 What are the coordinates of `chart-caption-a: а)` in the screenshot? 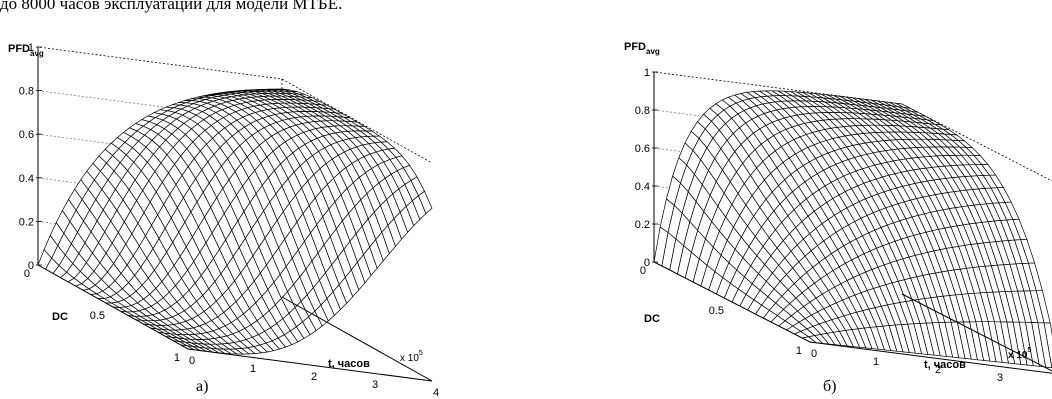 It's located at (202, 386).